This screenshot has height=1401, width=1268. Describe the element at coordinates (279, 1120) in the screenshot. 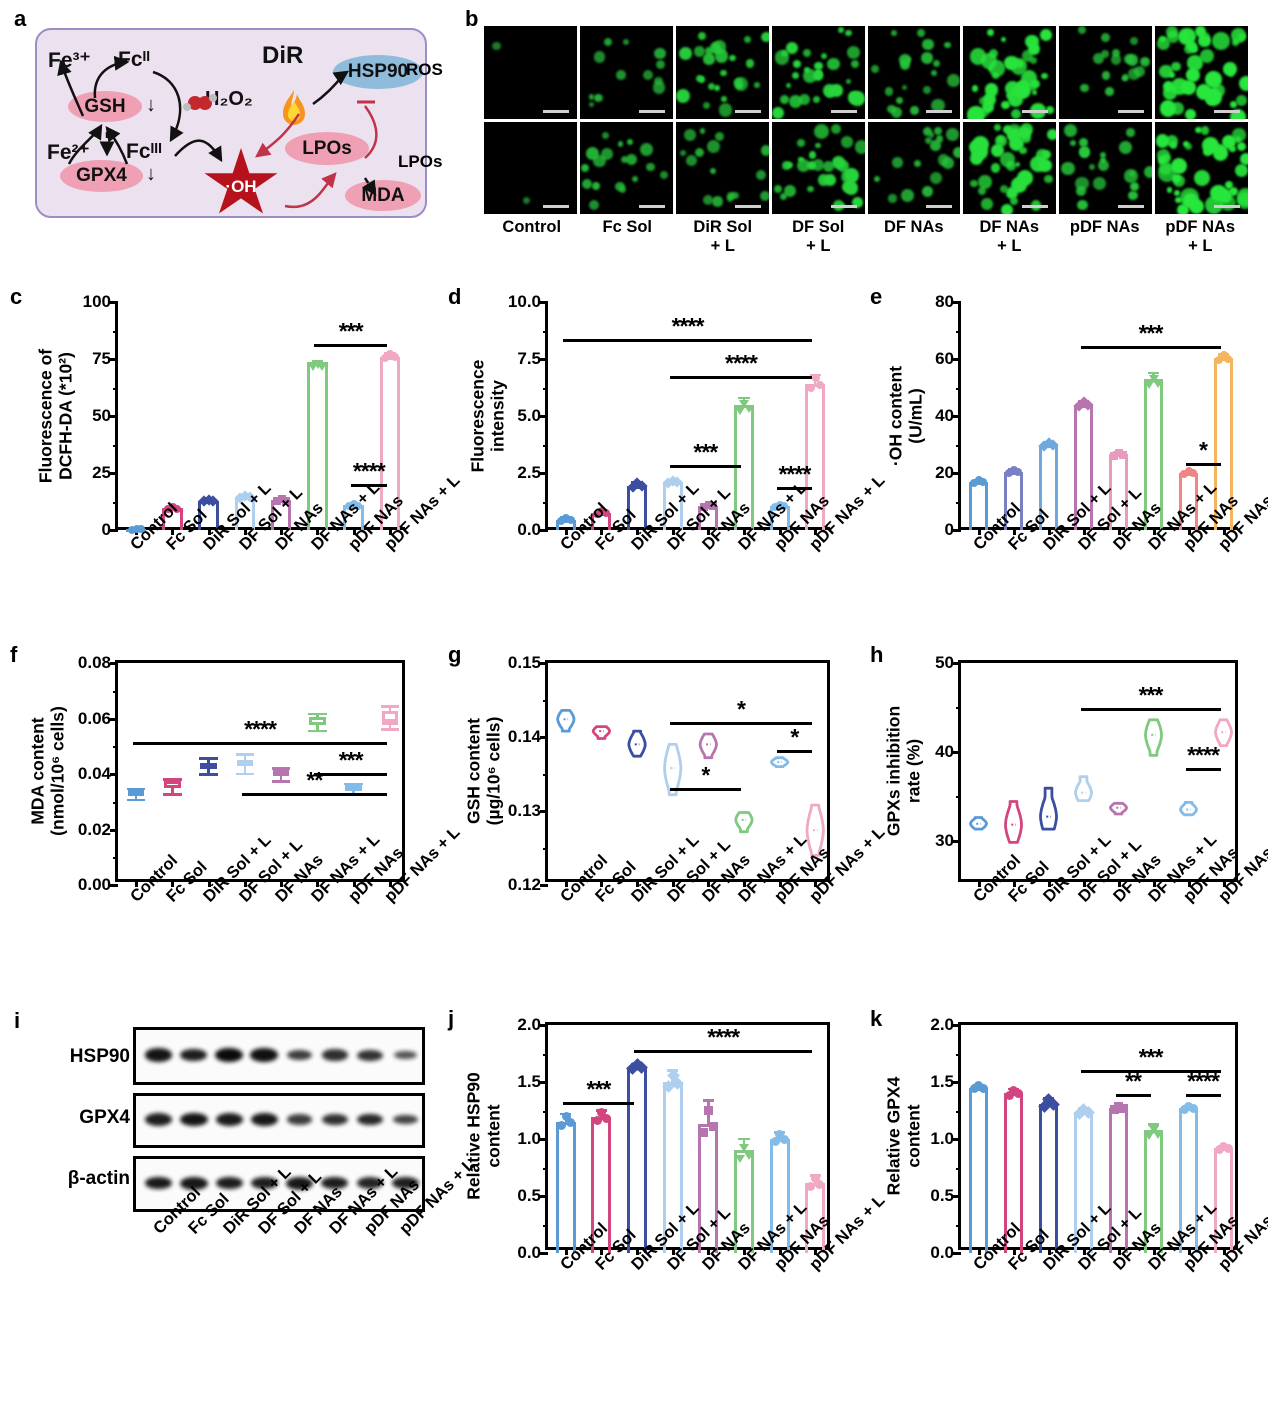

I see `blot-panel-gpx4` at that location.